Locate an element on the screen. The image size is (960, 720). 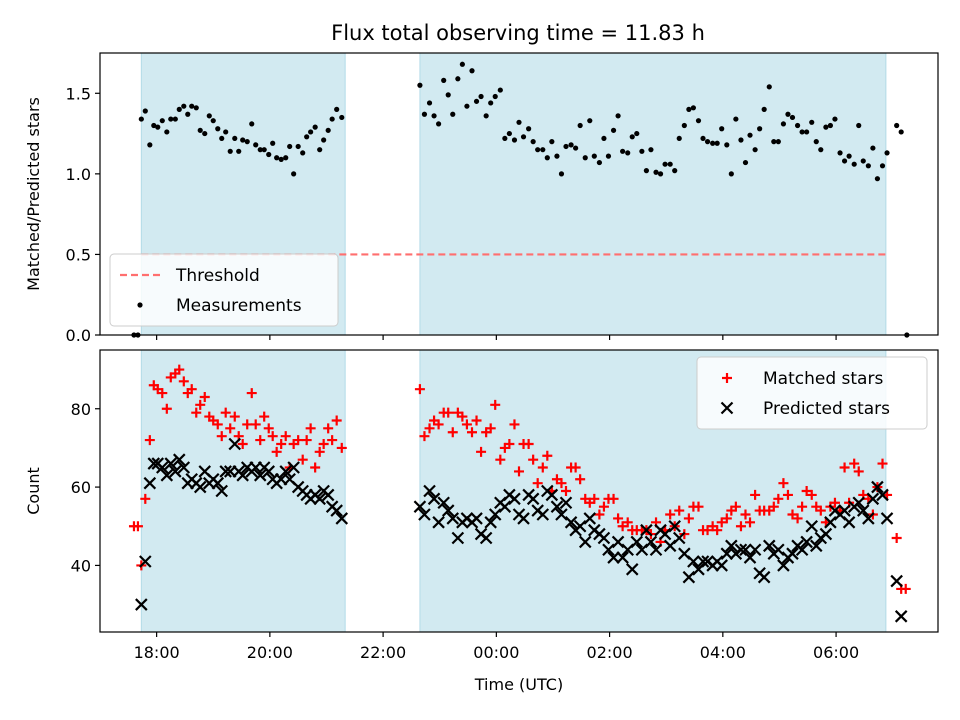
legend-label: Measurements is located at coordinates (239, 306).